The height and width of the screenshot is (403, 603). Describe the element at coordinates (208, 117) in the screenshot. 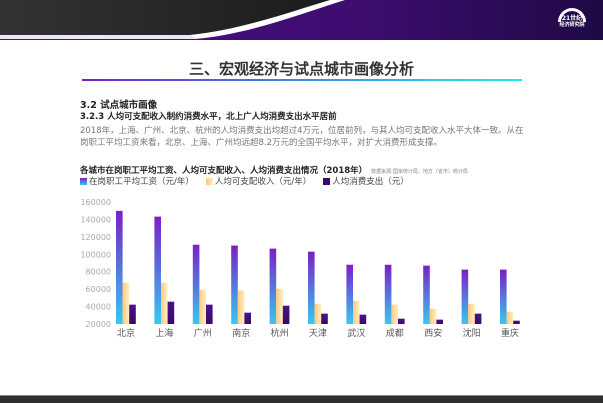

I see `subsection-heading: 3.2.3 人均可支配收入制约消费水平，北上广人均消费支出水平居前` at that location.